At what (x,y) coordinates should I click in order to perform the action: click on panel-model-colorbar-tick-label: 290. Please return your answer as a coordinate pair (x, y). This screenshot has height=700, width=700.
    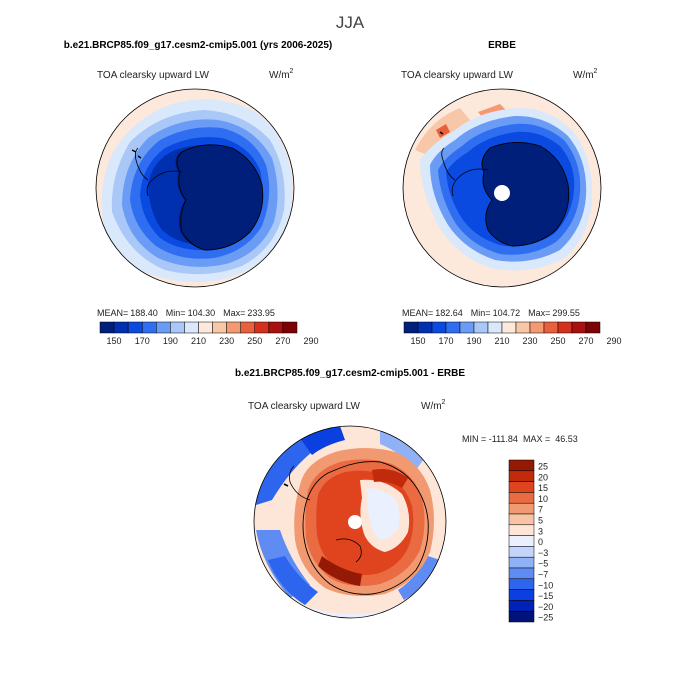
    Looking at the image, I should click on (311, 341).